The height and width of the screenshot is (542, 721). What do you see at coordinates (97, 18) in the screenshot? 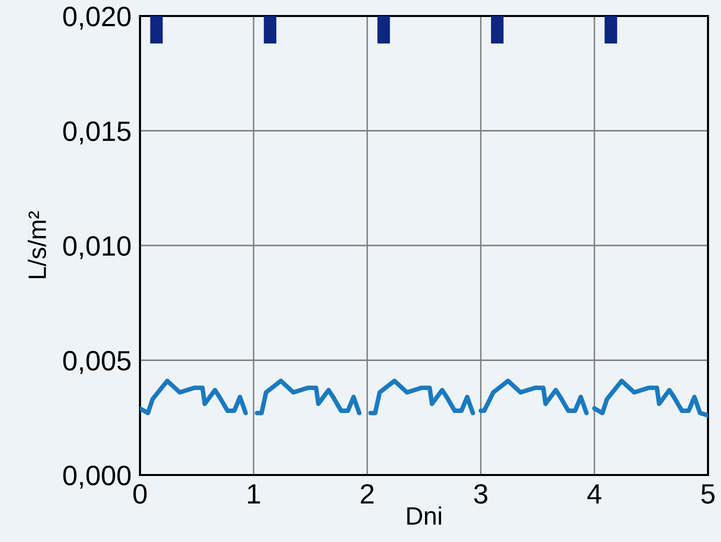
I see `y-tick-label: 0,020` at bounding box center [97, 18].